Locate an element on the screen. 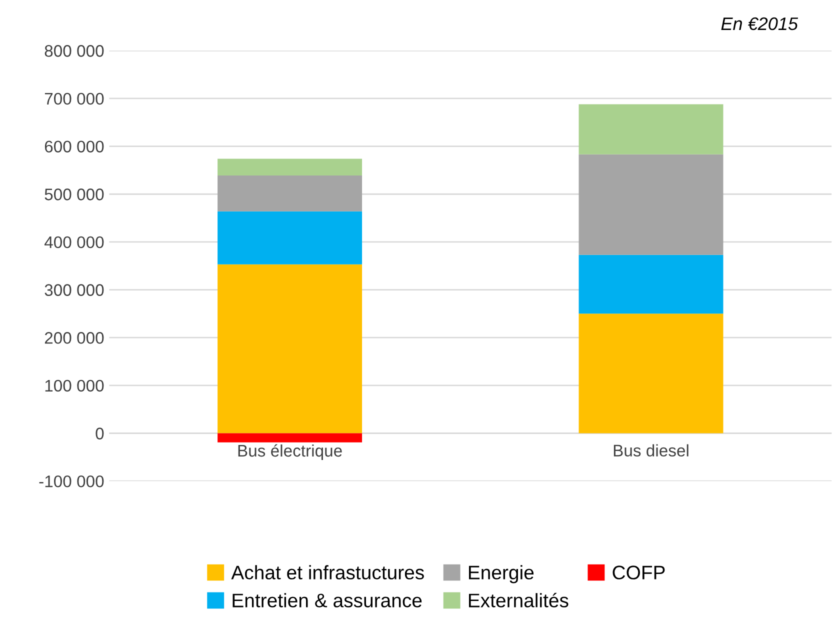 The height and width of the screenshot is (633, 840). x-tick-label: Bus électrique is located at coordinates (290, 452).